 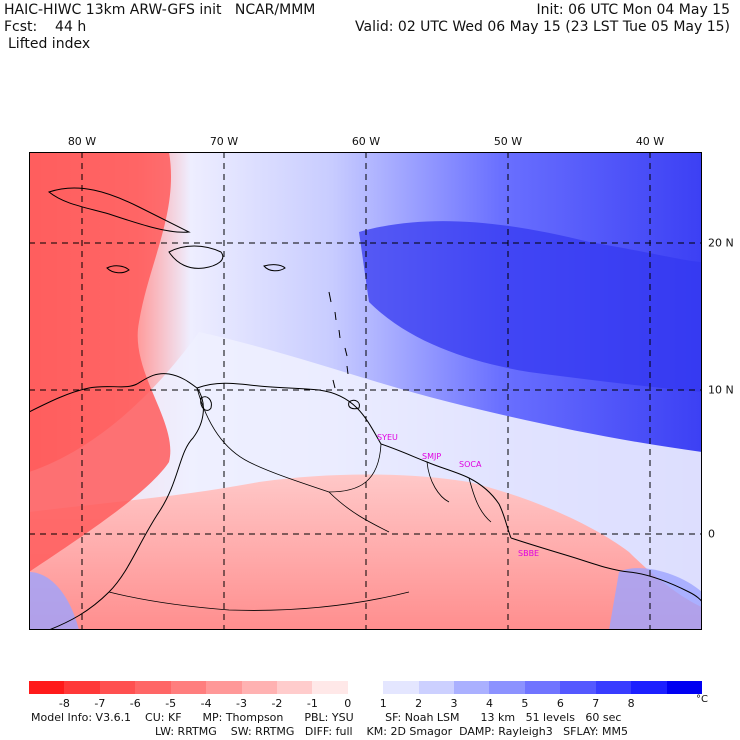 I want to click on colorbar-tick-label: -5, so click(x=171, y=703).